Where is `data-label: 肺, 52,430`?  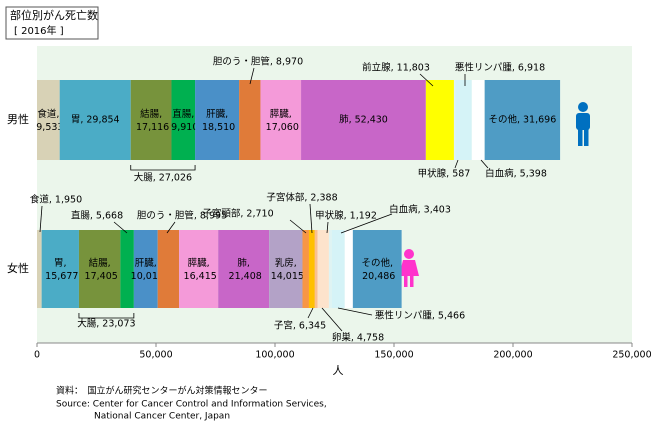 data-label: 肺, 52,430 is located at coordinates (363, 120).